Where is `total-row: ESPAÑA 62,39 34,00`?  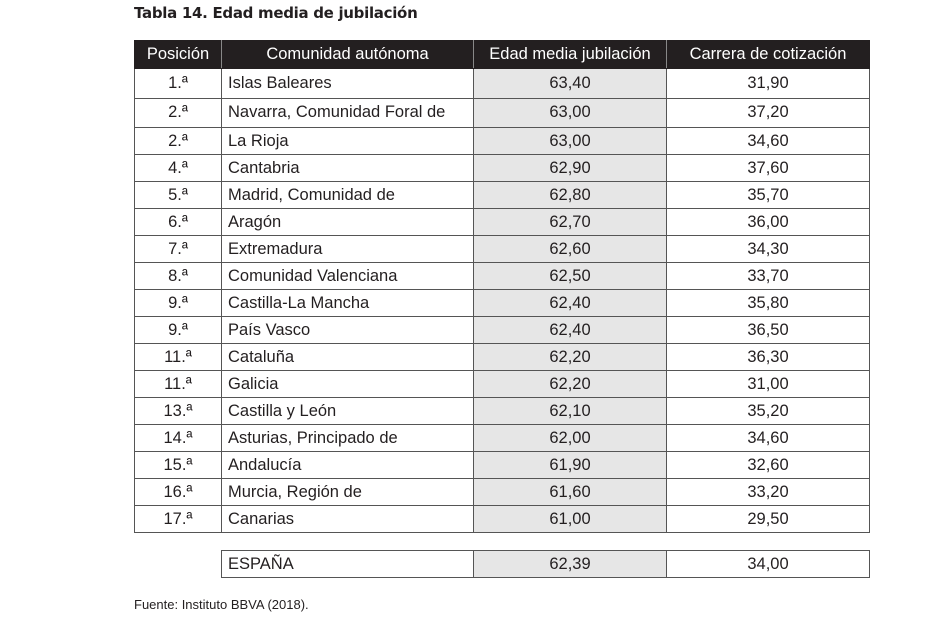 total-row: ESPAÑA 62,39 34,00 is located at coordinates (545, 564).